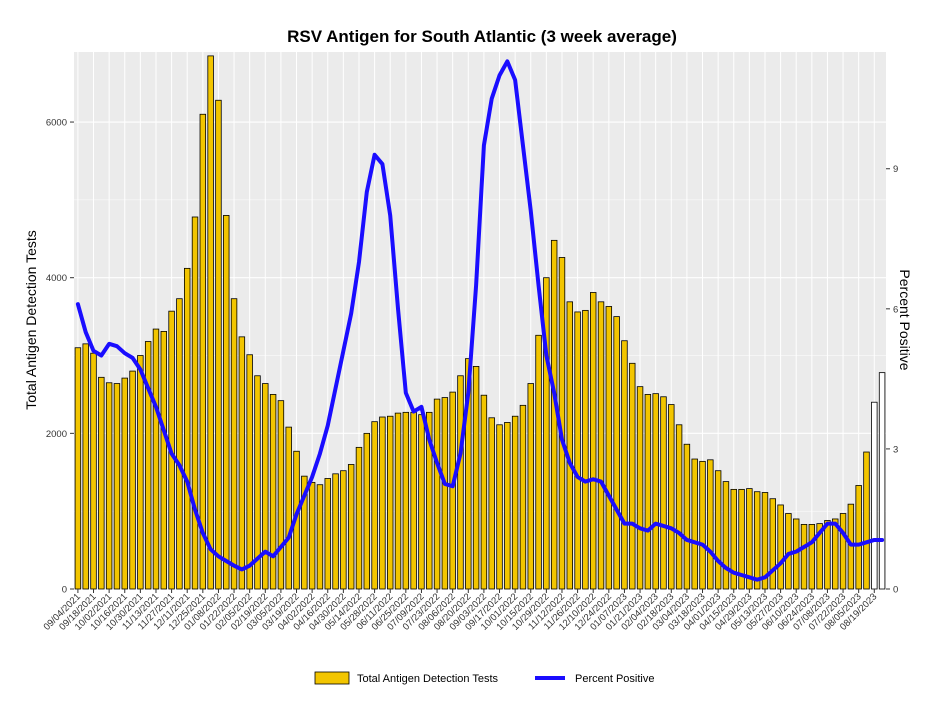 The image size is (930, 706). What do you see at coordinates (895, 169) in the screenshot?
I see `y2-tick-label: 9` at bounding box center [895, 169].